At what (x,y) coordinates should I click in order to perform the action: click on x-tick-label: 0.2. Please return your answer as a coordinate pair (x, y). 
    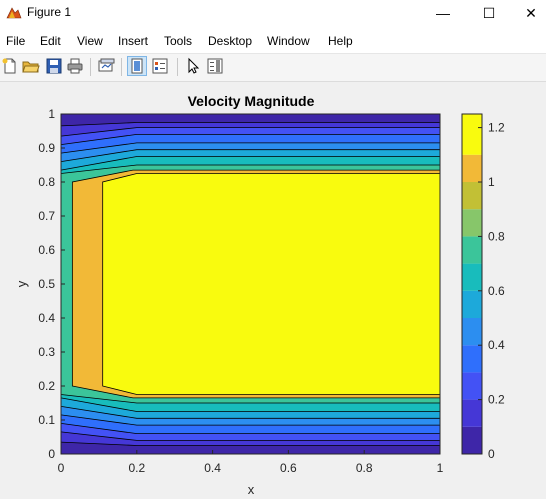
    Looking at the image, I should click on (136, 468).